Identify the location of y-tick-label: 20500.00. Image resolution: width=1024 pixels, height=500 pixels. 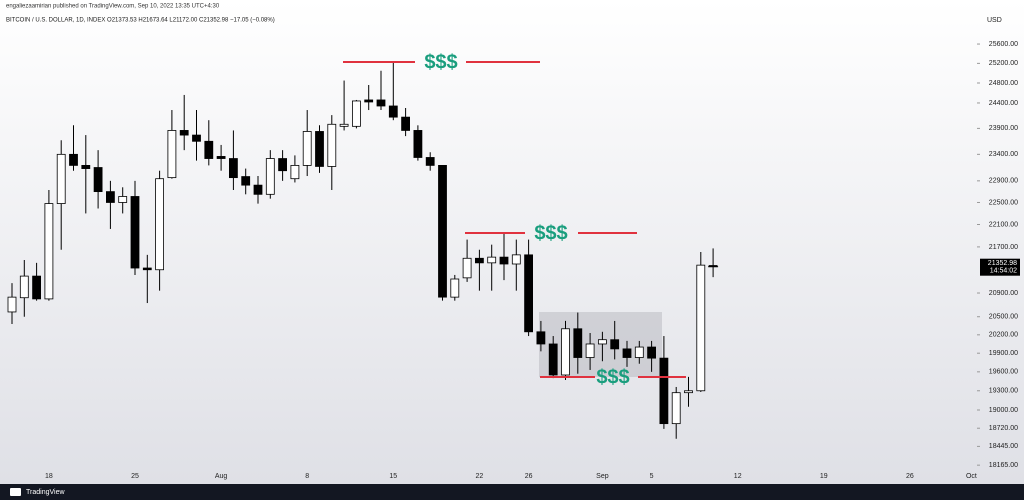
(1003, 317).